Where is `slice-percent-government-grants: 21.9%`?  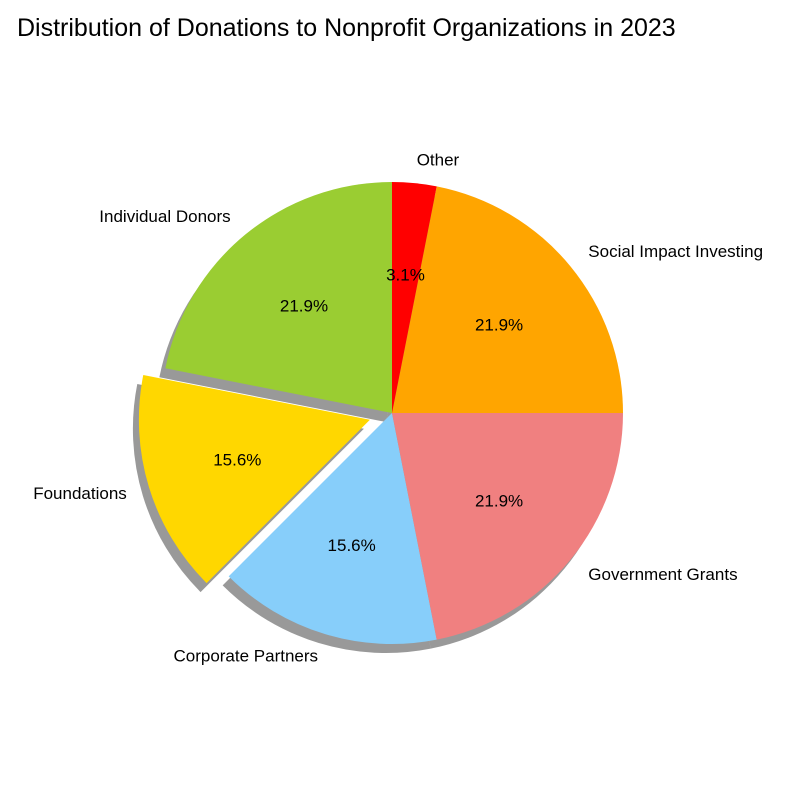
slice-percent-government-grants: 21.9% is located at coordinates (499, 501).